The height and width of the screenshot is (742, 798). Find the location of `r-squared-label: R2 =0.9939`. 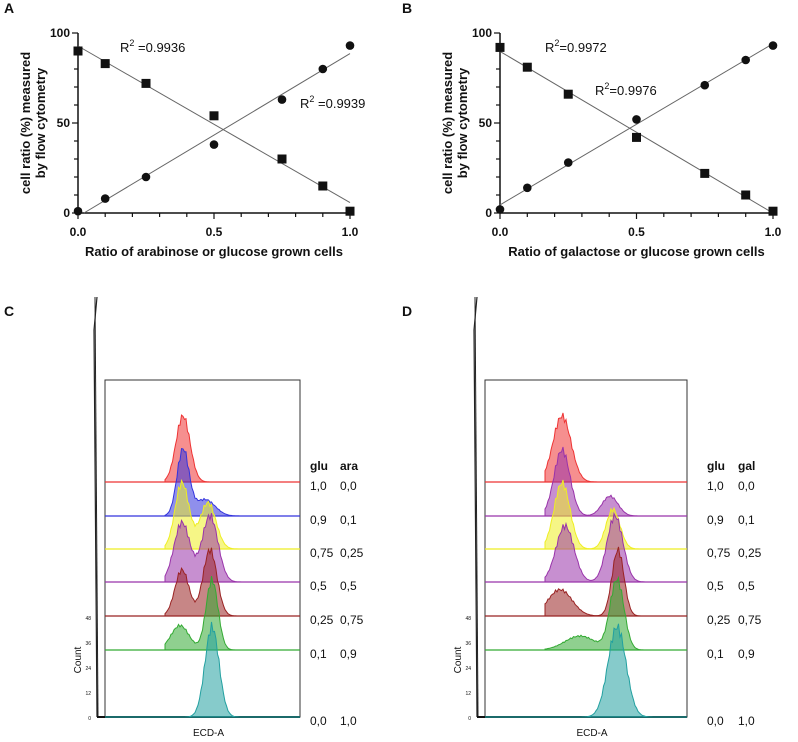

r-squared-label: R2 =0.9939 is located at coordinates (332, 102).